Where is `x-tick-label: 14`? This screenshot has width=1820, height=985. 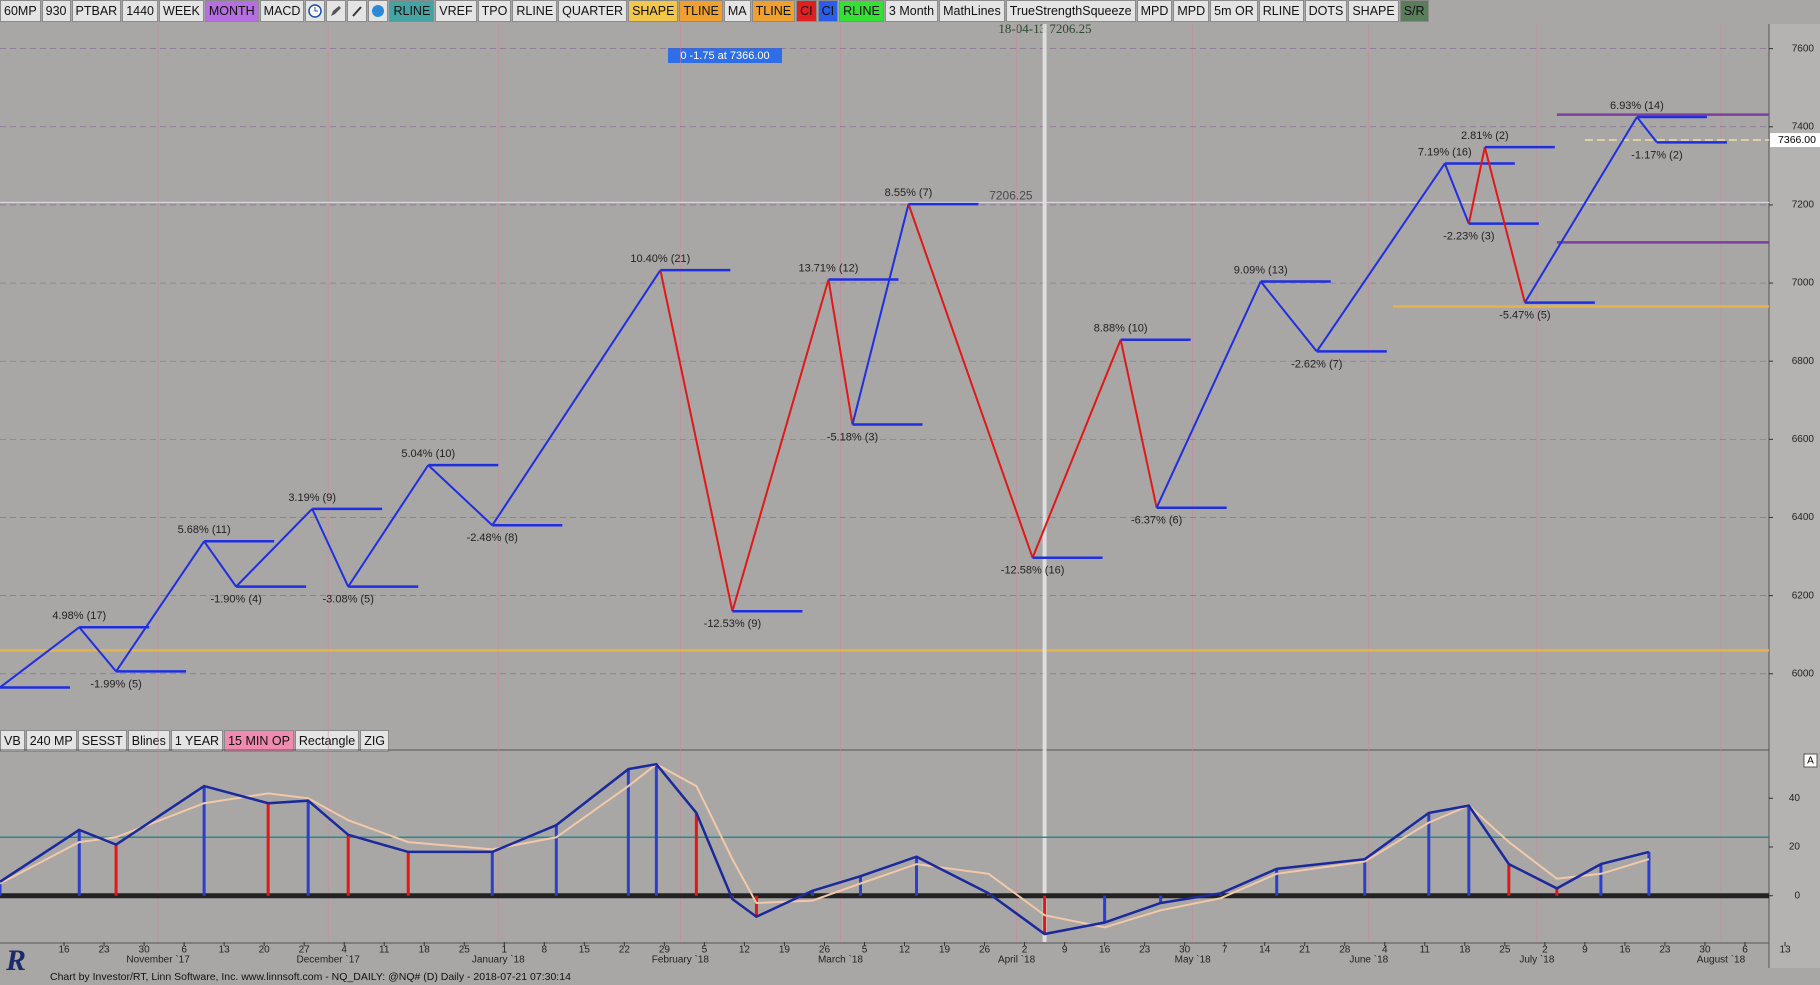 x-tick-label: 14 is located at coordinates (1265, 950).